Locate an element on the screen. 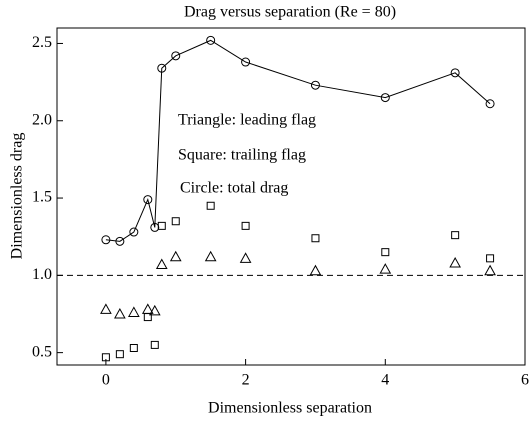 This screenshot has width=529, height=421. y-axis-label: Dimensionless drag is located at coordinates (17, 196).